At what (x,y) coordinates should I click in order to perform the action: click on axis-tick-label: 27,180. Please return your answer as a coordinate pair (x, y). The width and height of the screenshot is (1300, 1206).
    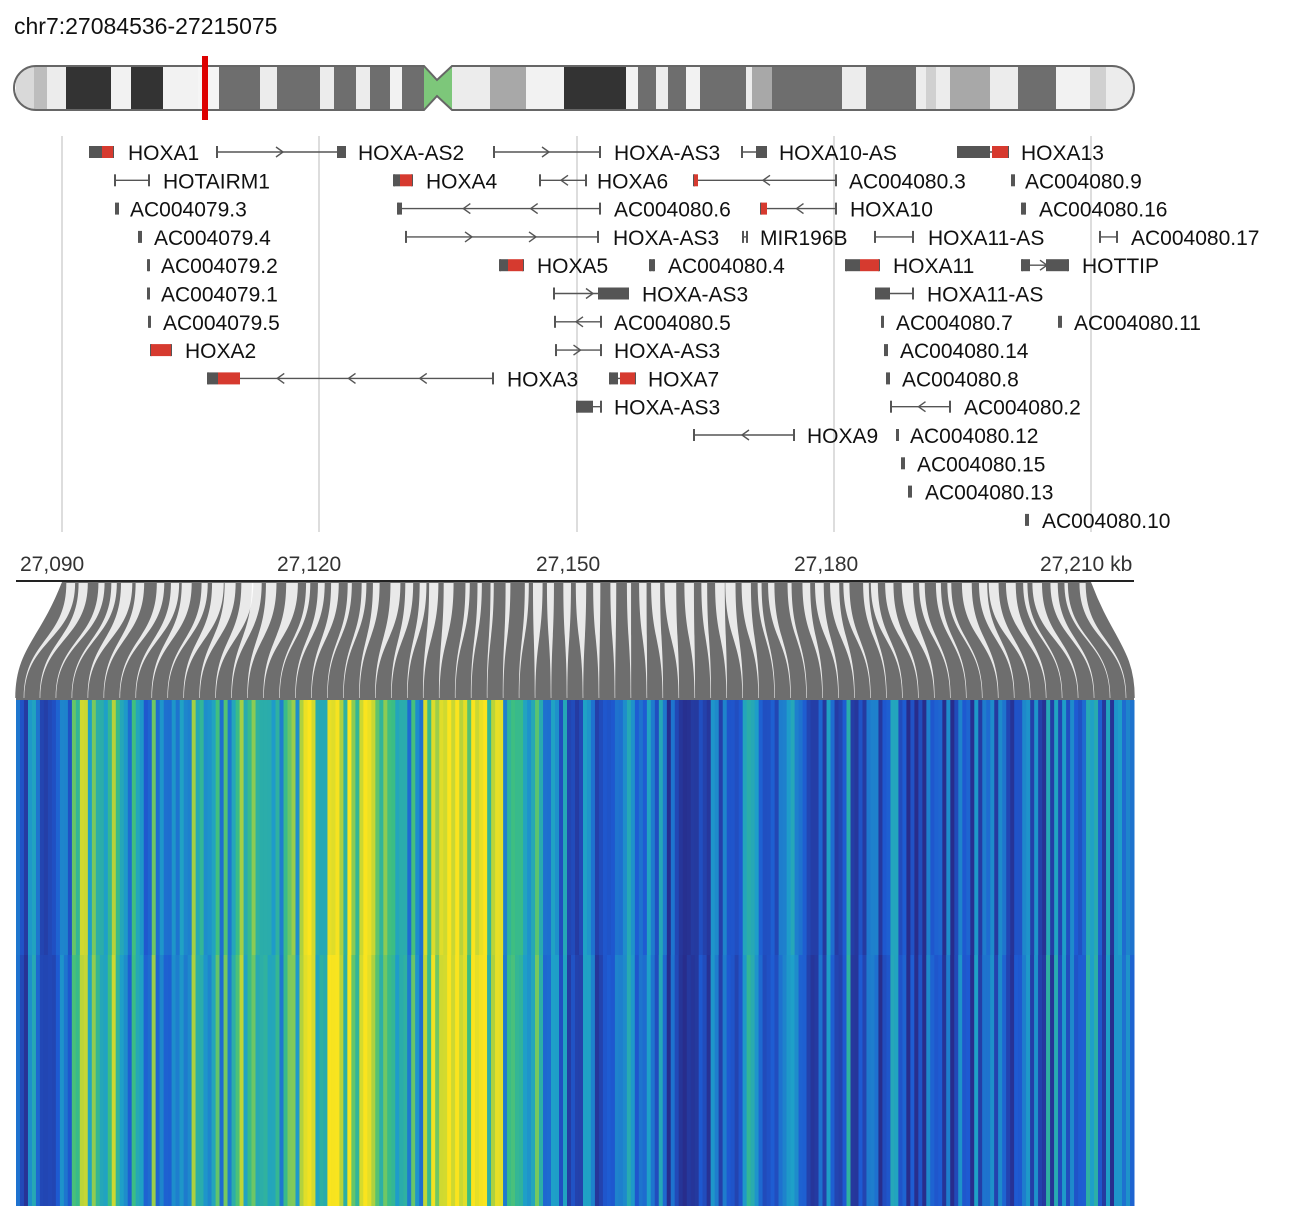
    Looking at the image, I should click on (826, 564).